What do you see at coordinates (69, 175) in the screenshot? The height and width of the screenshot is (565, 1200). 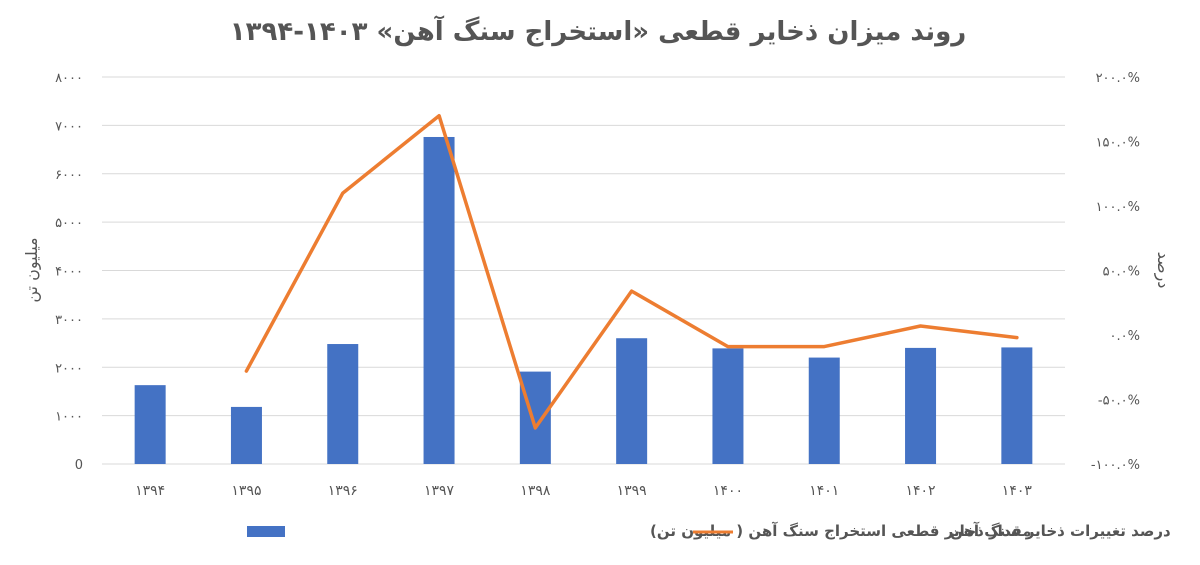 I see `y-tick-label: ۶۰۰۰` at bounding box center [69, 175].